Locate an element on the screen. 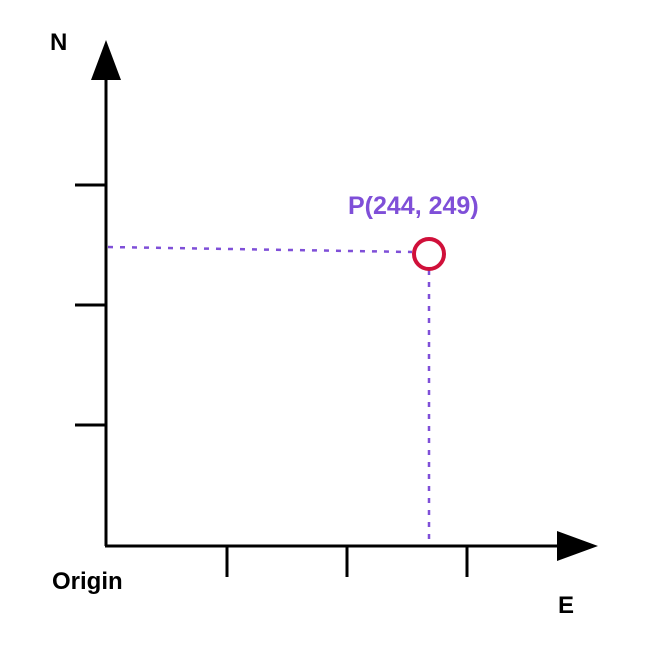 This screenshot has height=645, width=645. north-label: N is located at coordinates (58, 42).